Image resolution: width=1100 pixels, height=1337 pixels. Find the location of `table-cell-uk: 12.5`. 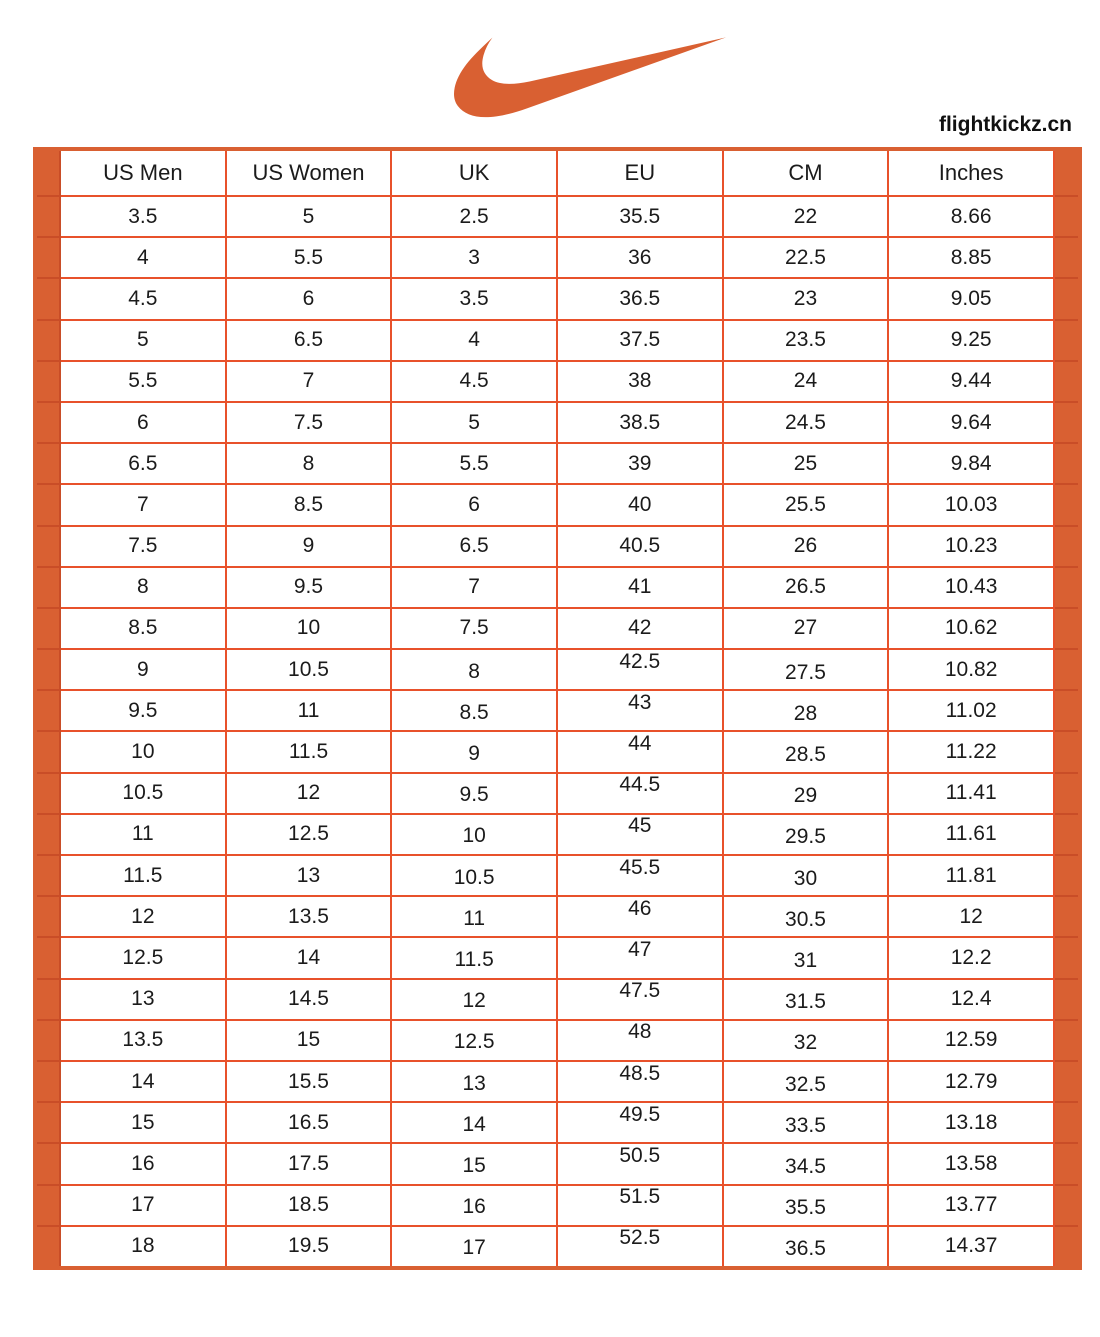

table-cell-uk: 12.5 is located at coordinates (474, 1040).